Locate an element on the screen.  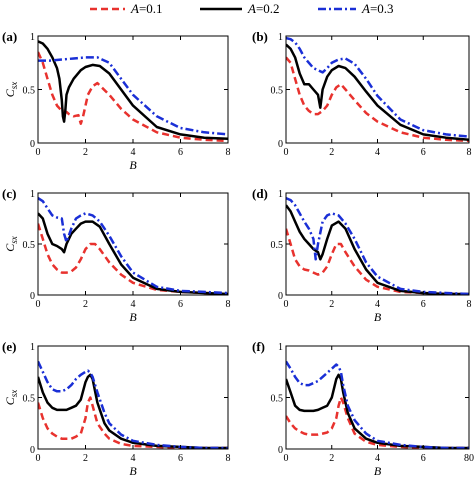
panel-1: 0 2 4 6 8 0 0.5 1 B Csx (a) is located at coordinates (116, 100).